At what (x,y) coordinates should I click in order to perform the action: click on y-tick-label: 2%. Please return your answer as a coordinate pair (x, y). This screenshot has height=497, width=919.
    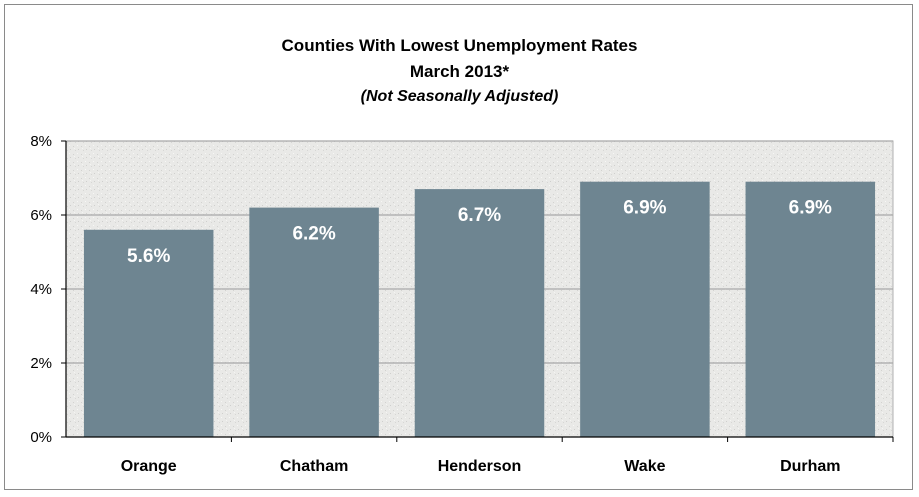
    Looking at the image, I should click on (41, 363).